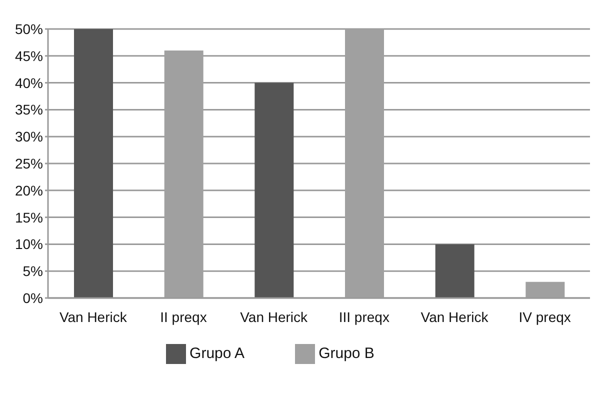  Describe the element at coordinates (28, 190) in the screenshot. I see `y-tick-label: 20%` at that location.